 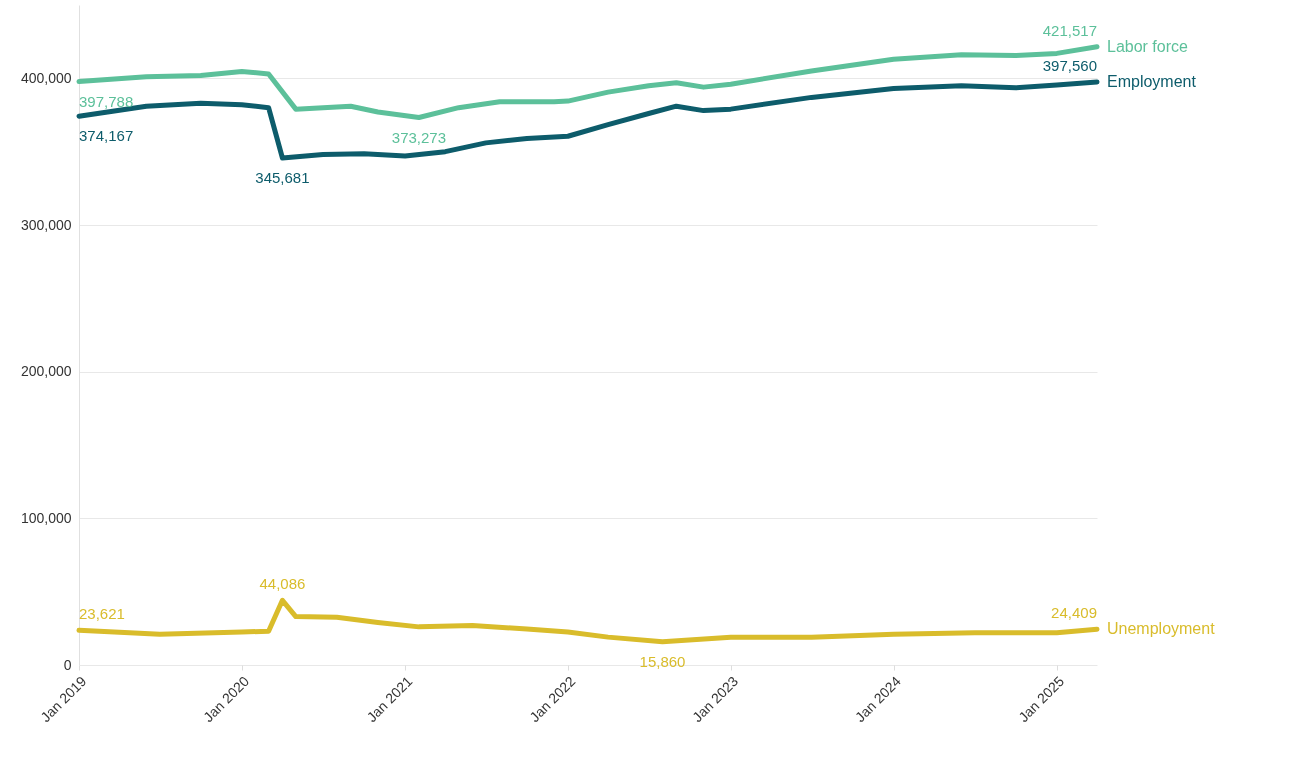 What do you see at coordinates (1074, 613) in the screenshot?
I see `annotation: 24,409` at bounding box center [1074, 613].